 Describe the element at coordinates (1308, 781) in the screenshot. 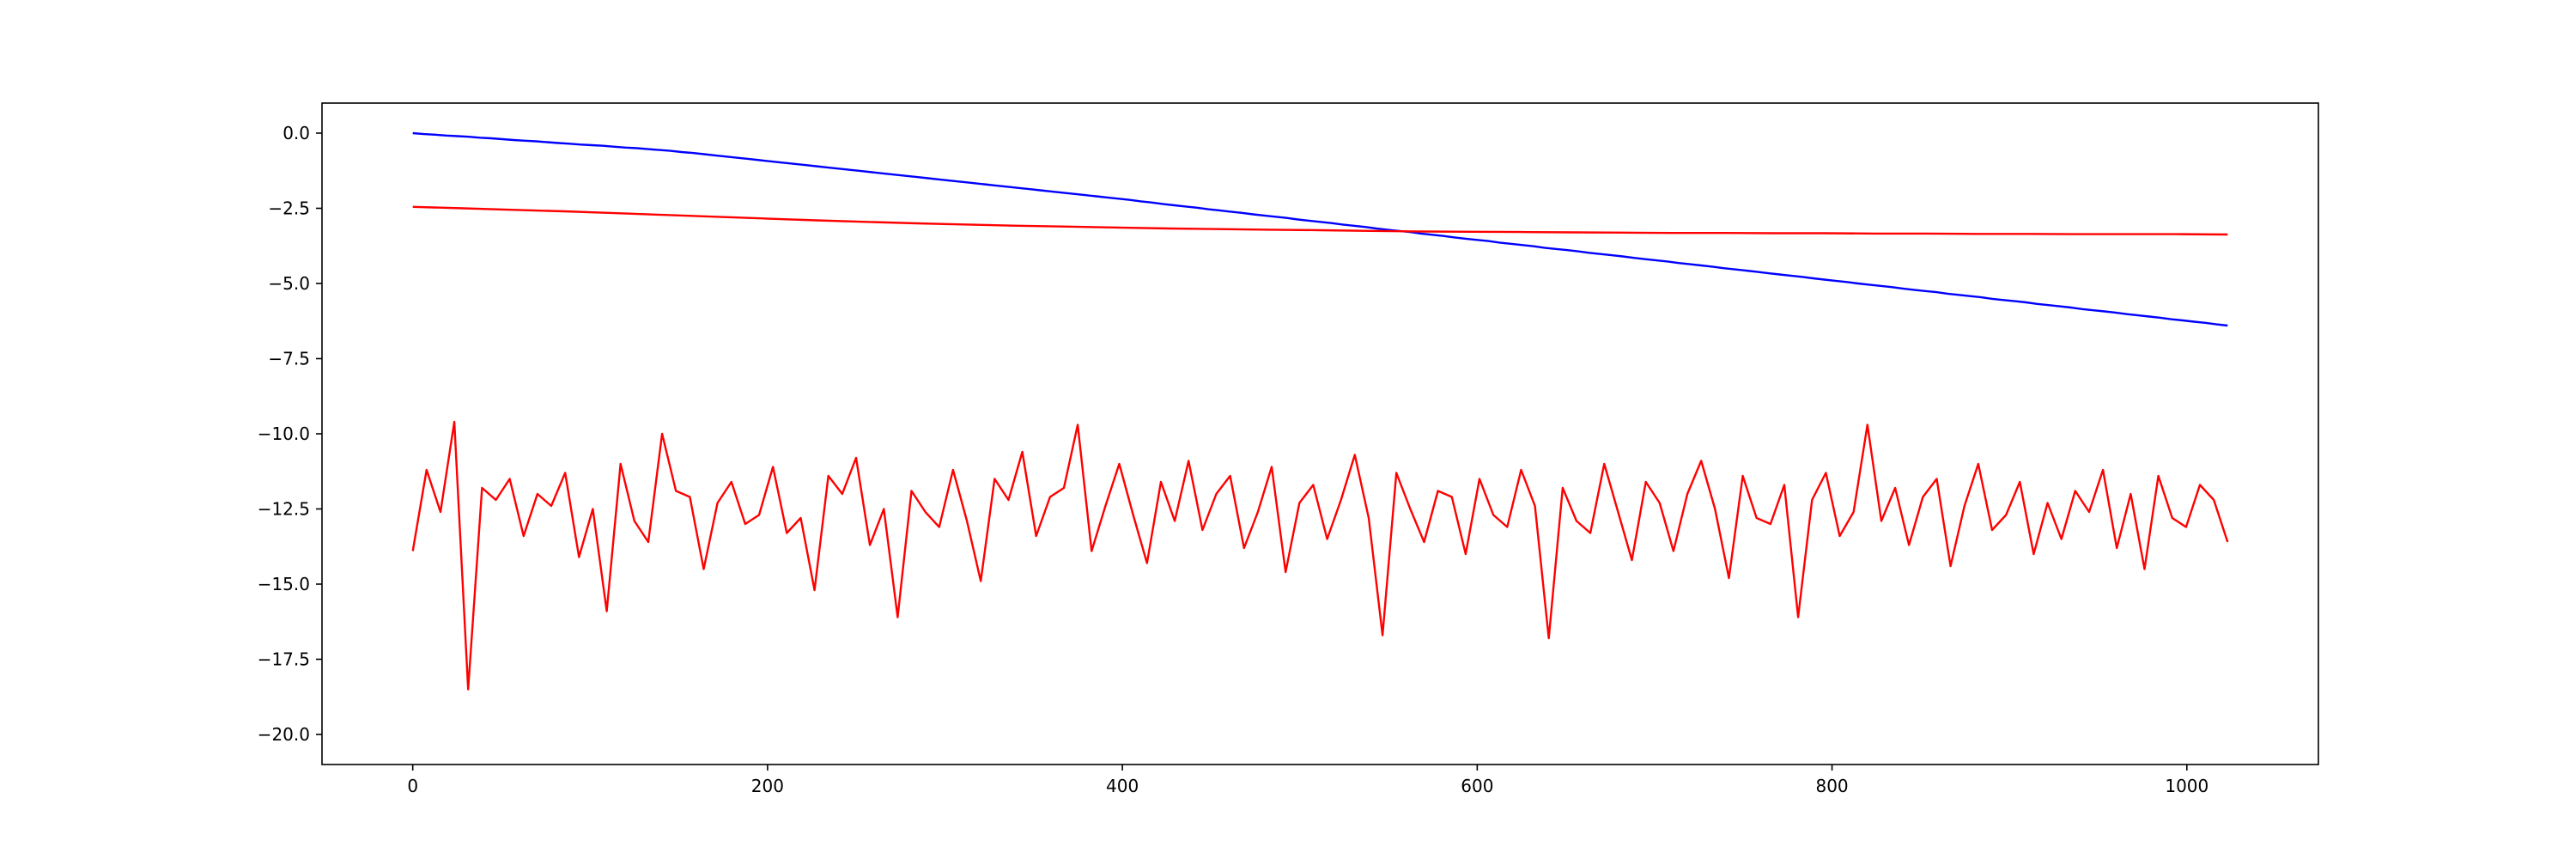

I see `x-axis: 0 200 400 600 800 1000` at that location.